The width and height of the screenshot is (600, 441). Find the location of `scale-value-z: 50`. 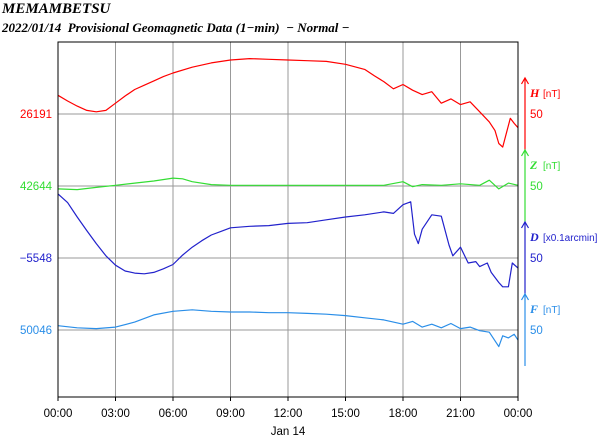

scale-value-z: 50 is located at coordinates (536, 187).